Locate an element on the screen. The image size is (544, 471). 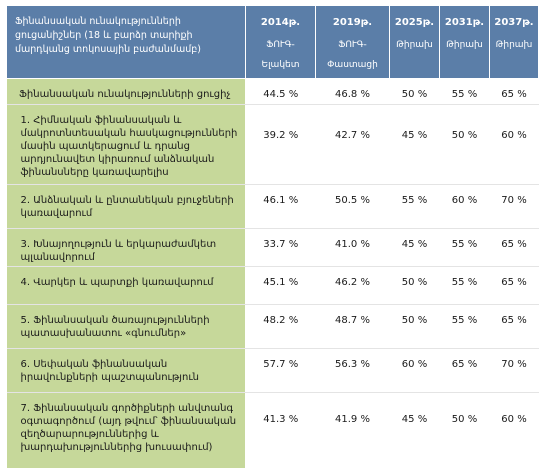
cell-value: 42.7 % is located at coordinates (352, 144).